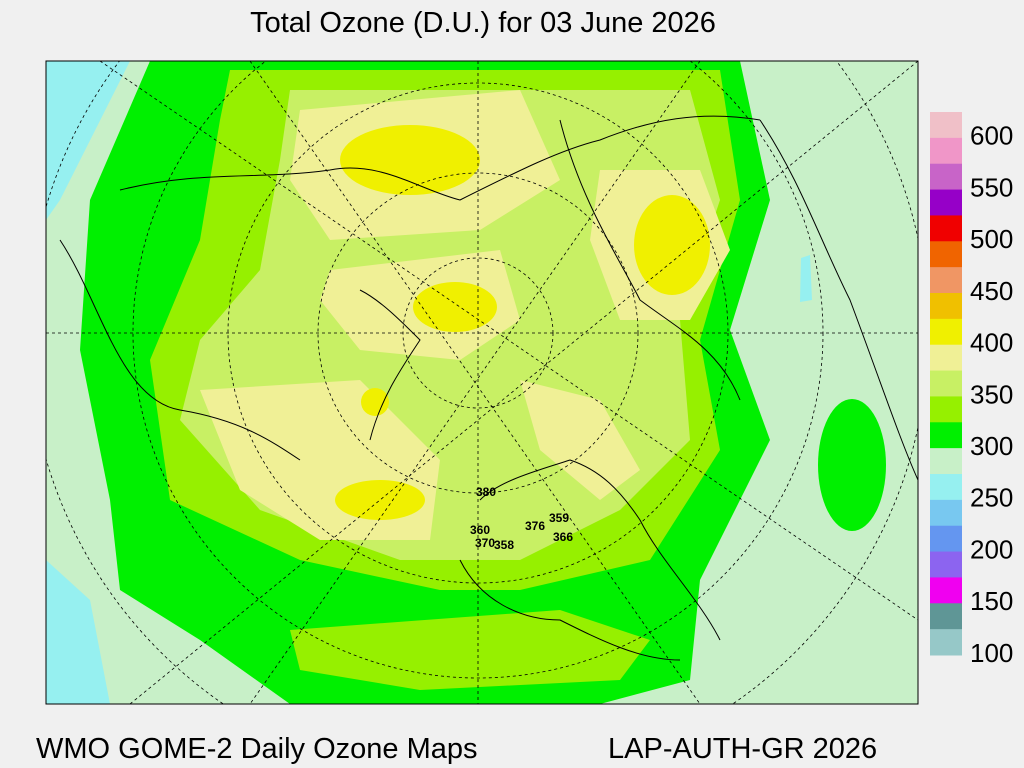 Image resolution: width=1024 pixels, height=768 pixels. What do you see at coordinates (991, 653) in the screenshot?
I see `colorbar-label: 100` at bounding box center [991, 653].